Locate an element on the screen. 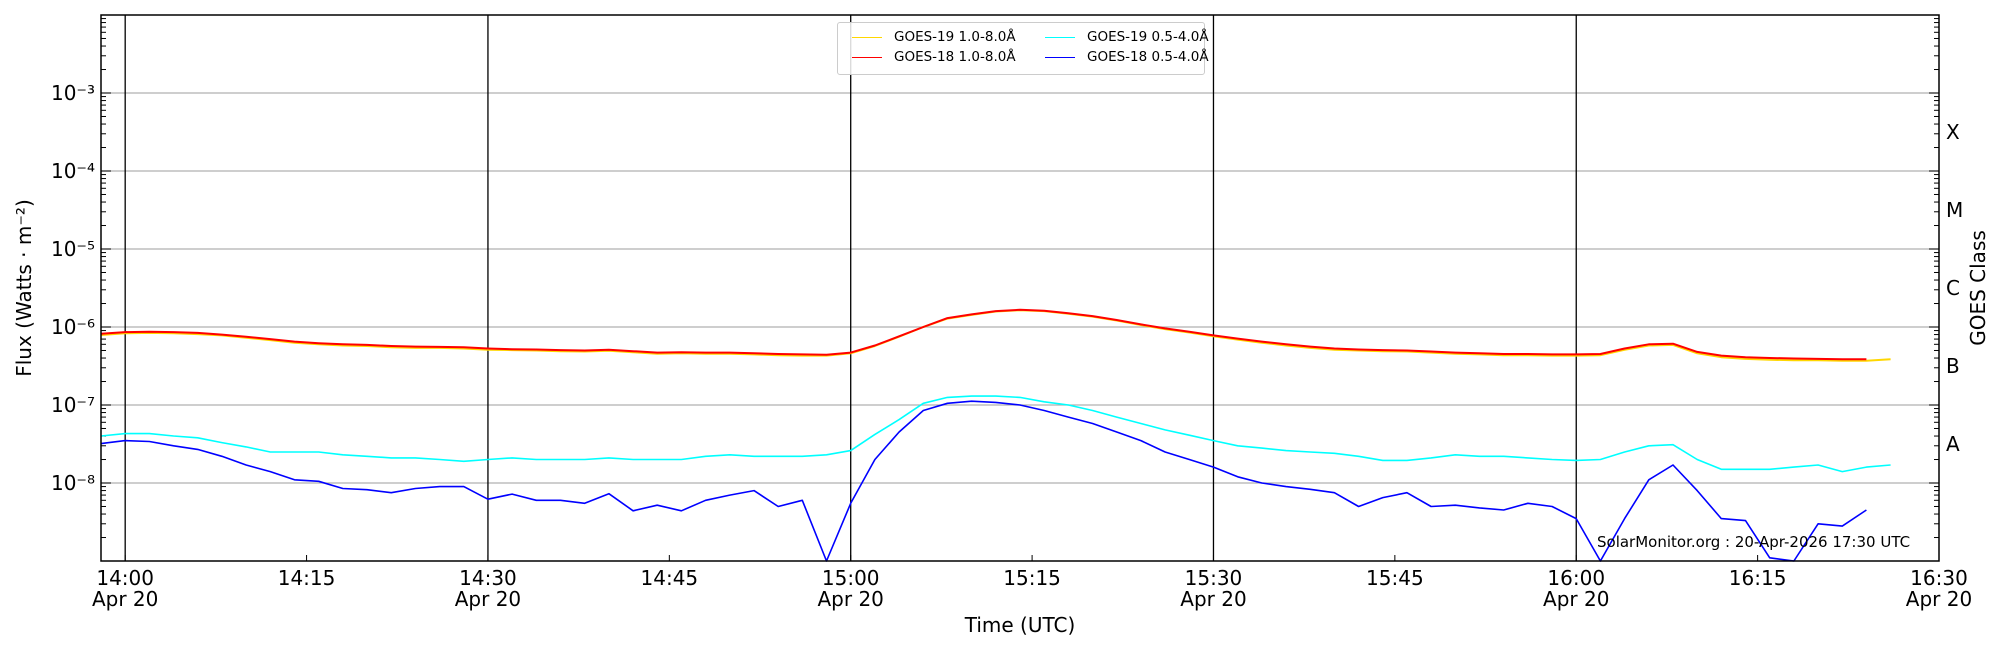 The image size is (2000, 650). x-axis-label: Time (UTC) is located at coordinates (1020, 625).